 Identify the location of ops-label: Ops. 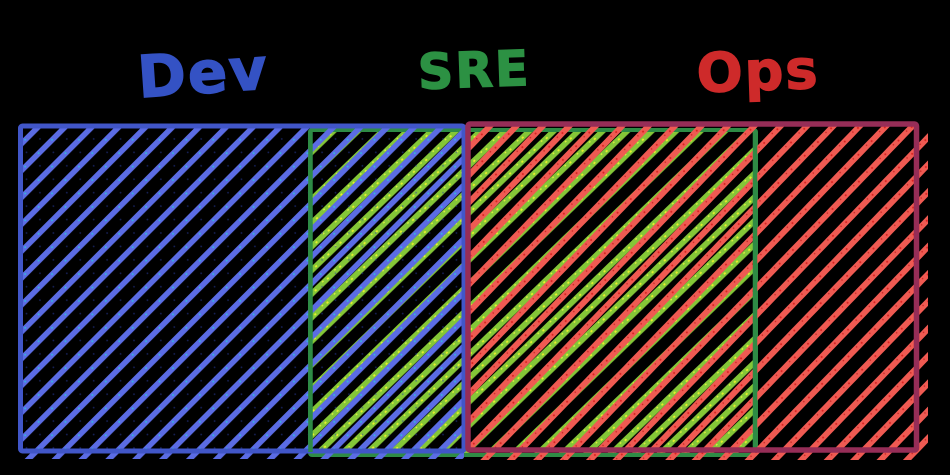
(758, 71).